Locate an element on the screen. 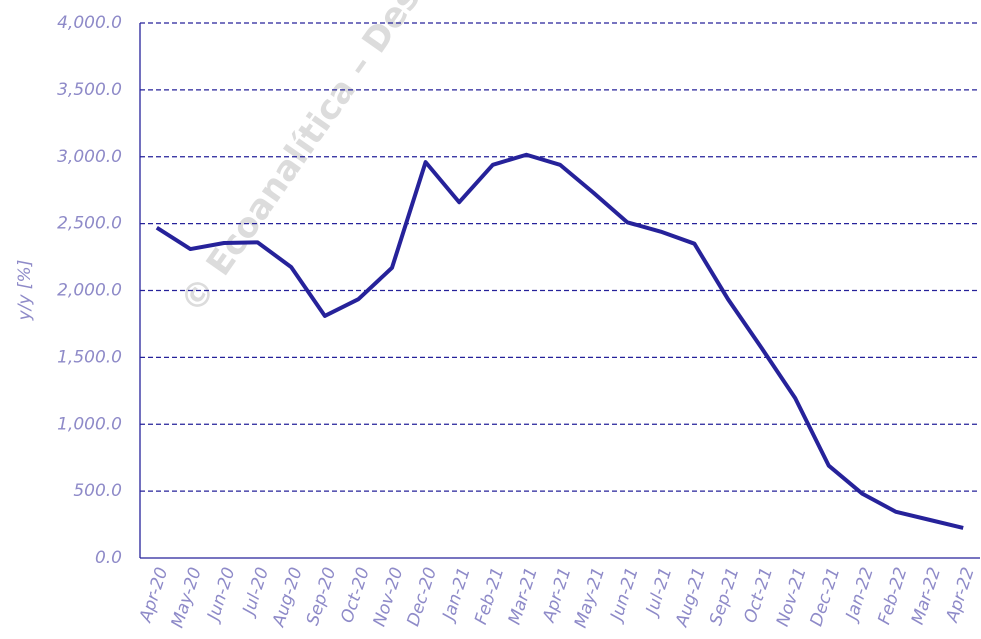 The width and height of the screenshot is (981, 639). x-tick-label: Jun-20 is located at coordinates (221, 595).